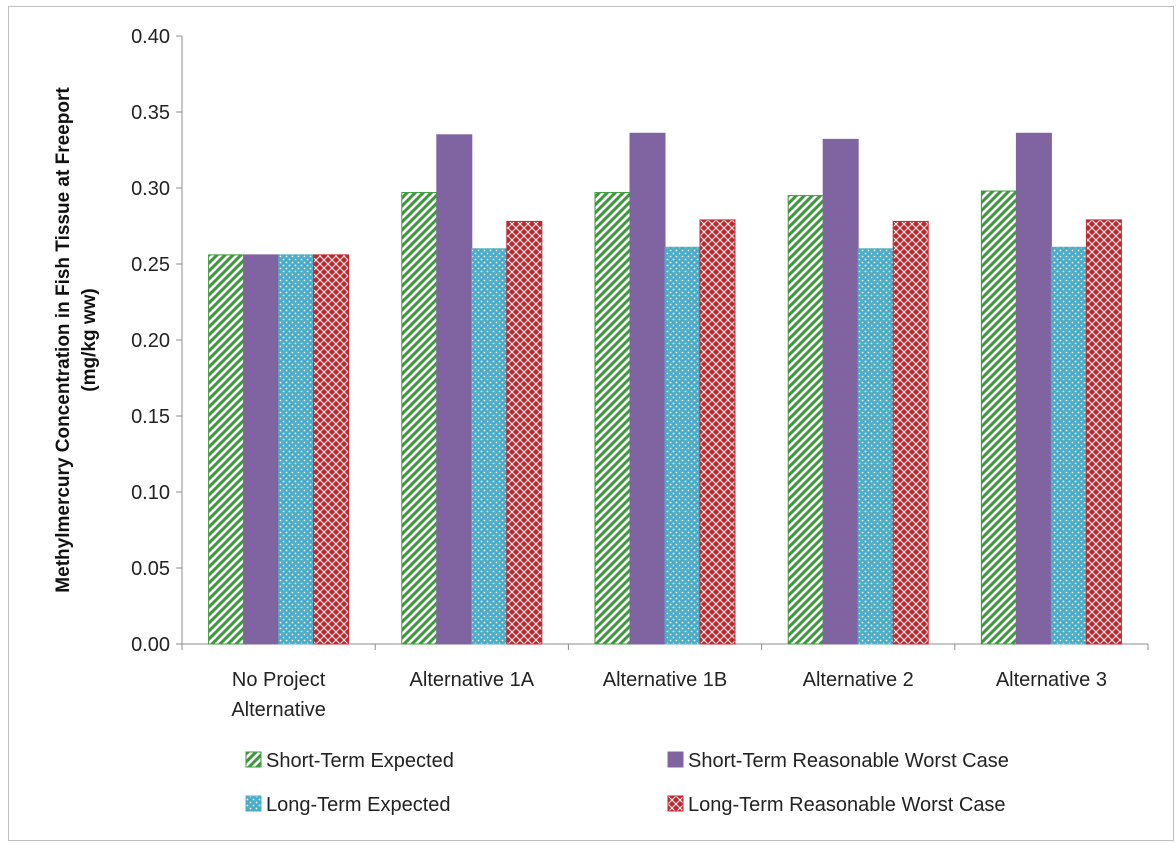 The image size is (1176, 843). What do you see at coordinates (150, 37) in the screenshot?
I see `y-tick-label: 0.40` at bounding box center [150, 37].